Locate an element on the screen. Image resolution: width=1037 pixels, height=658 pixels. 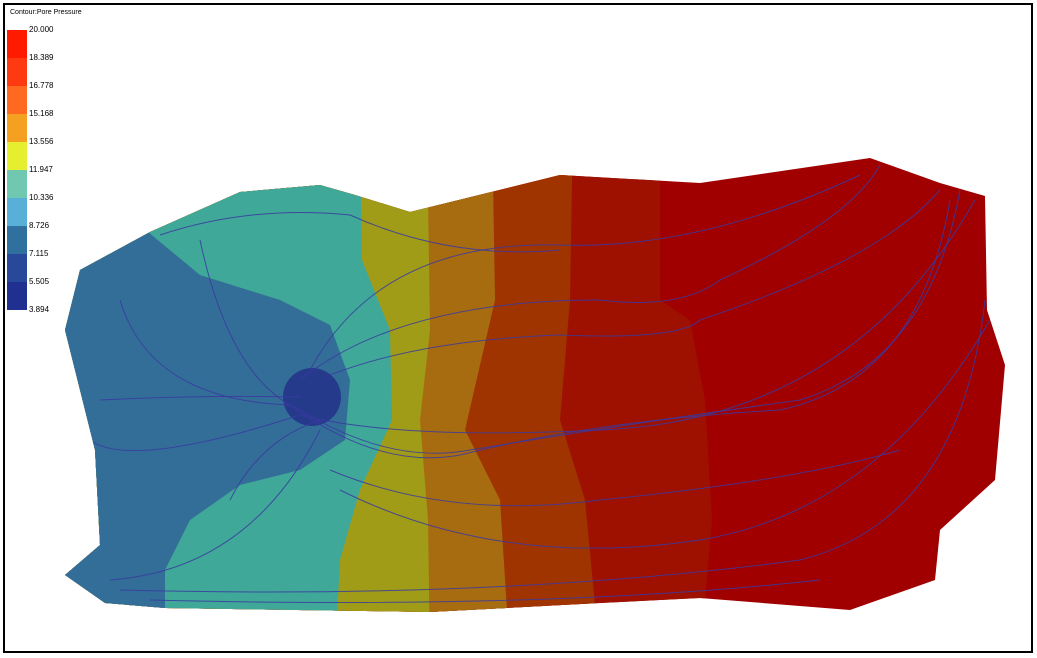
legend-label: 7.115 is located at coordinates (39, 253).